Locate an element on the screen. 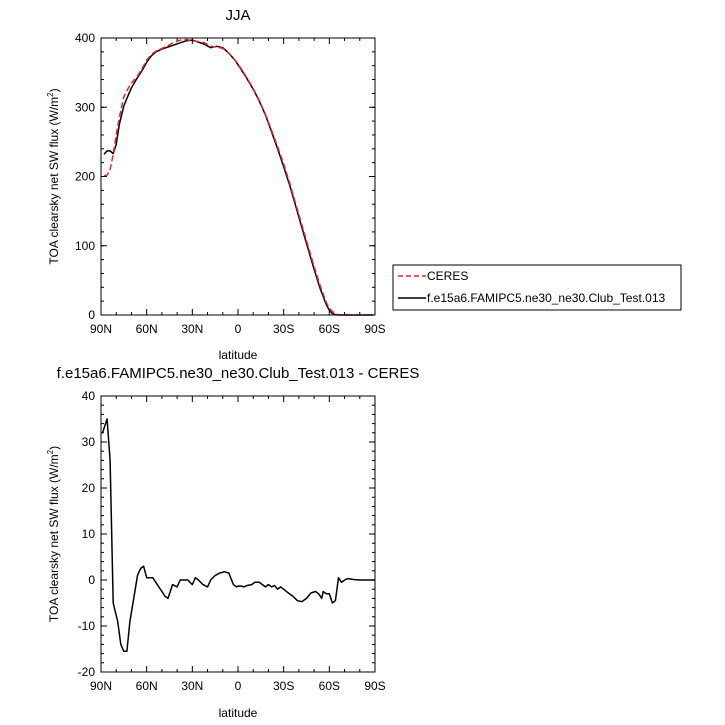  top-x-tick-label: 60S is located at coordinates (329, 329).